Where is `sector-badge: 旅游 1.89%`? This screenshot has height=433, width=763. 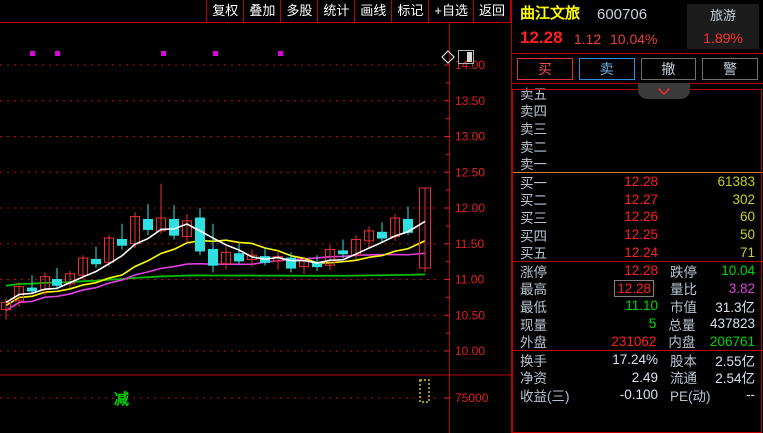
sector-badge: 旅游 1.89% is located at coordinates (723, 26).